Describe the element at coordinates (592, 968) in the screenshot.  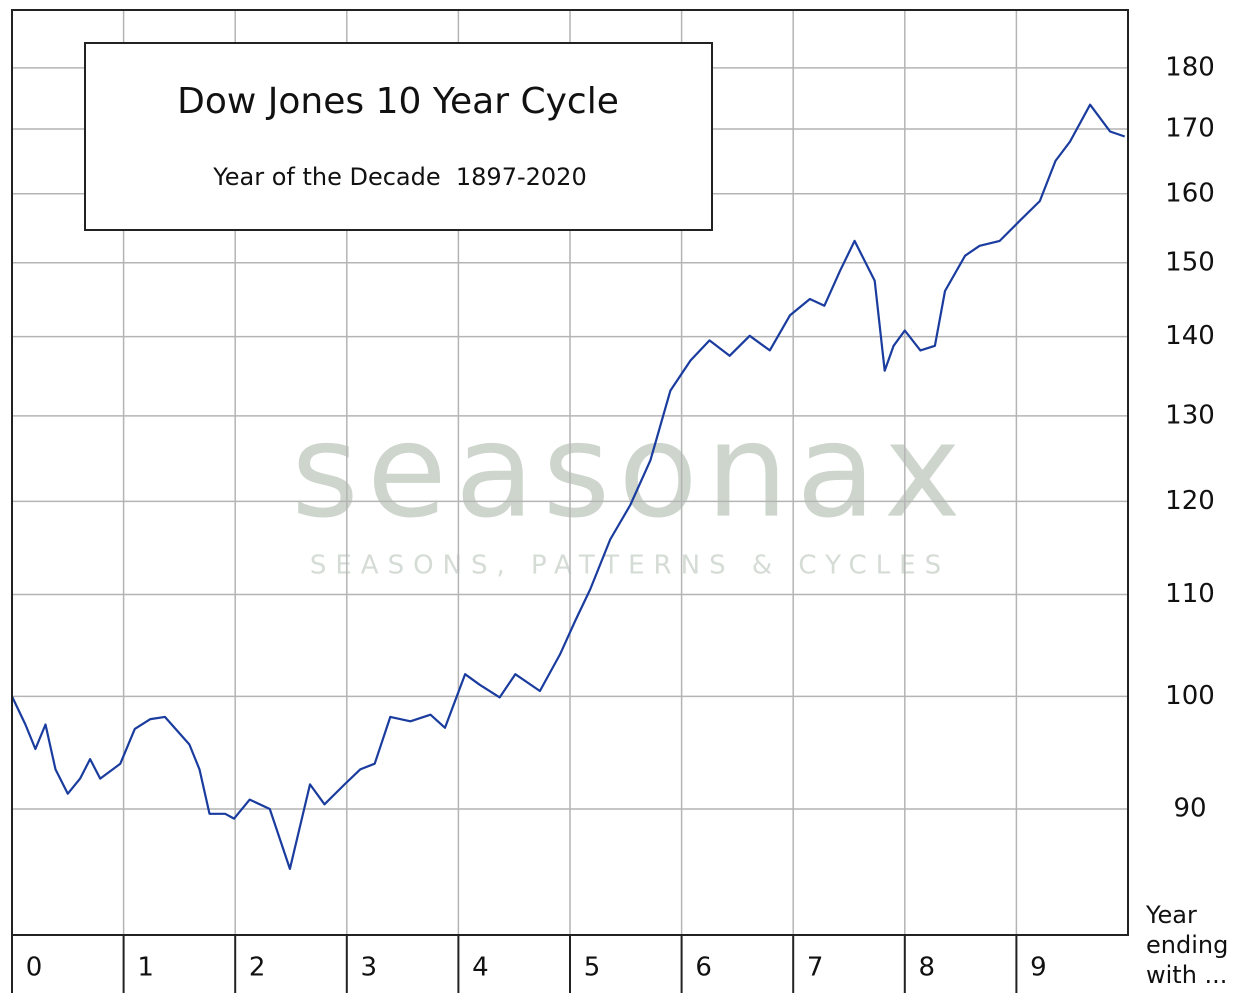
I see `x-tick-label: 5` at that location.